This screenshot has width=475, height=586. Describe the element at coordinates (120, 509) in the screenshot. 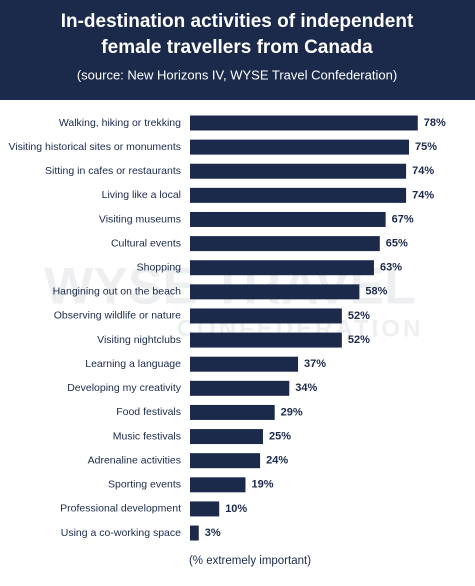

I see `category-label: Professional development` at that location.